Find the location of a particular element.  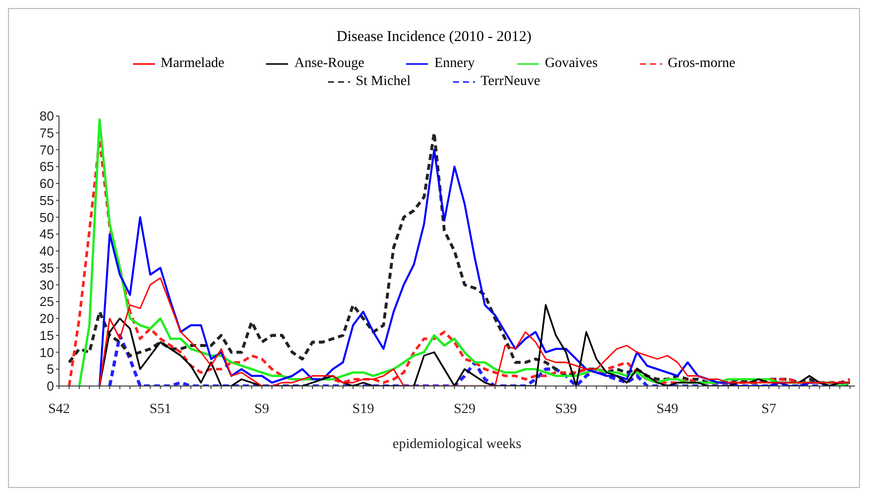

x-axis-title: epidemiological weeks is located at coordinates (457, 444).